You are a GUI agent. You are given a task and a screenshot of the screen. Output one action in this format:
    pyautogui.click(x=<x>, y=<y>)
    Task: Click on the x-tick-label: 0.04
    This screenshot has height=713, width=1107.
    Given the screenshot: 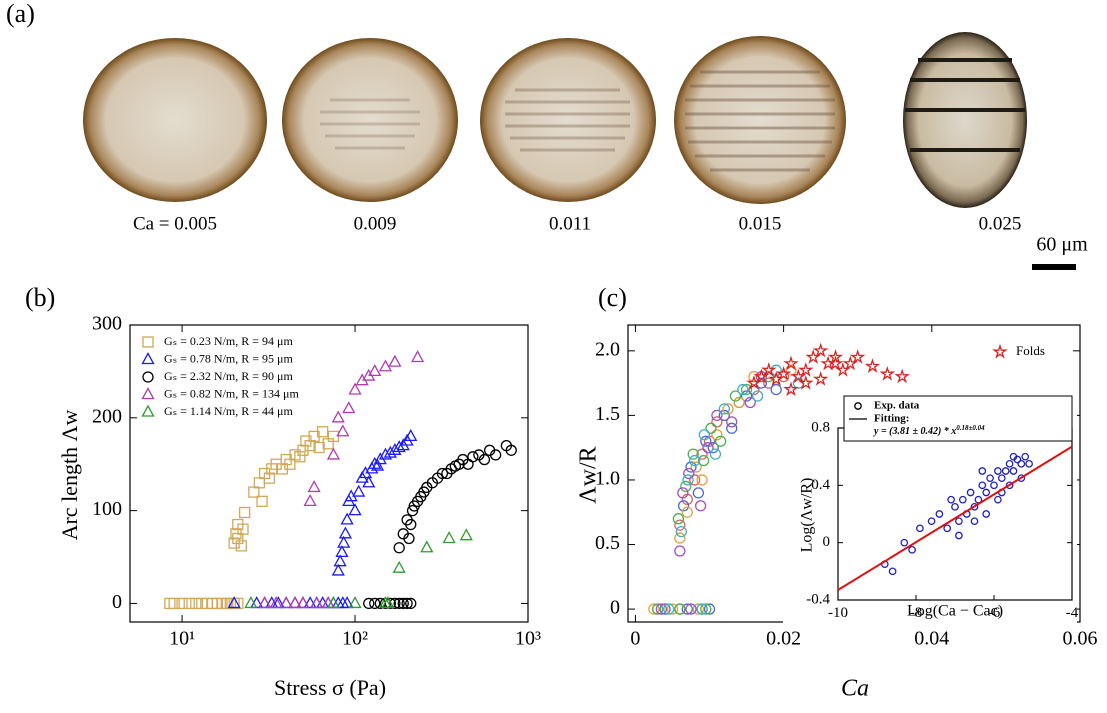 What is the action you would take?
    pyautogui.click(x=931, y=639)
    